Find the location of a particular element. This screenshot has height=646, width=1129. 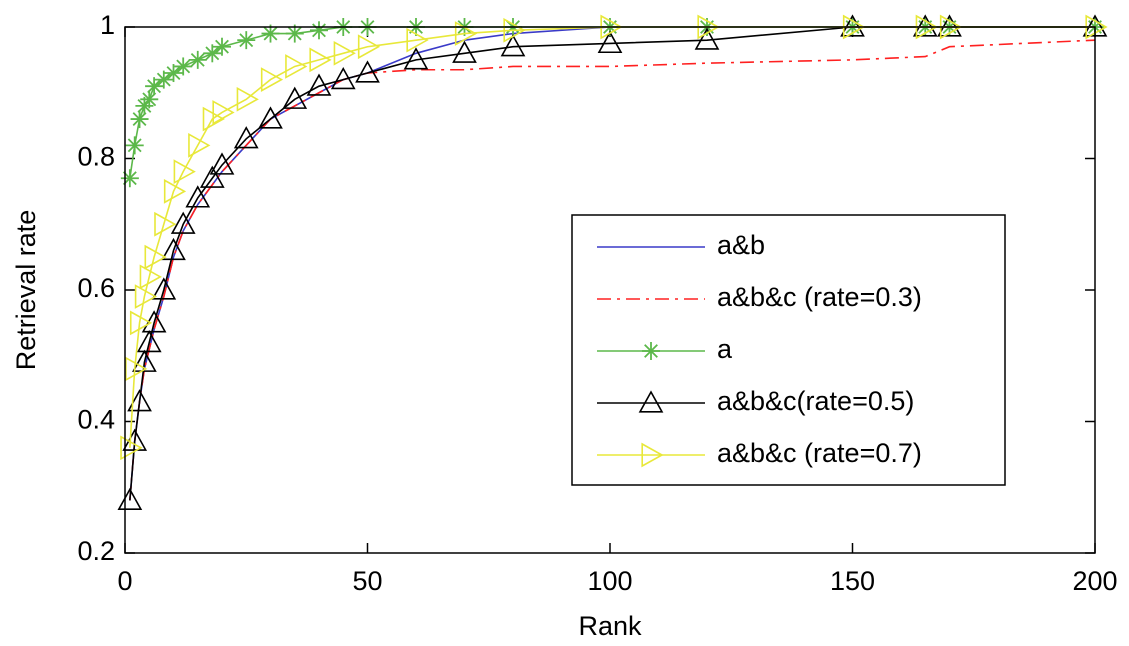

x-tick-label: 200 is located at coordinates (1094, 581).